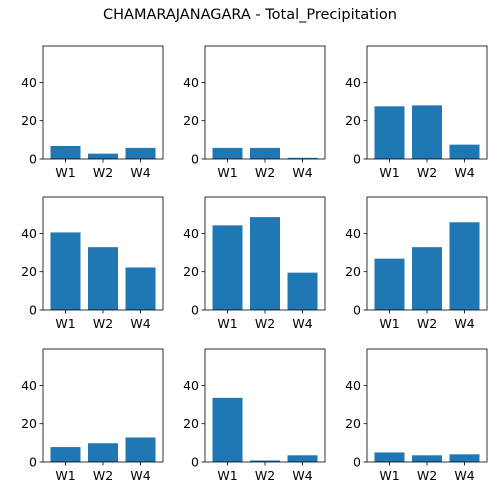 This screenshot has width=500, height=500. I want to click on subplot-9: W1 W2 W4 0 20 40, so click(416, 415).